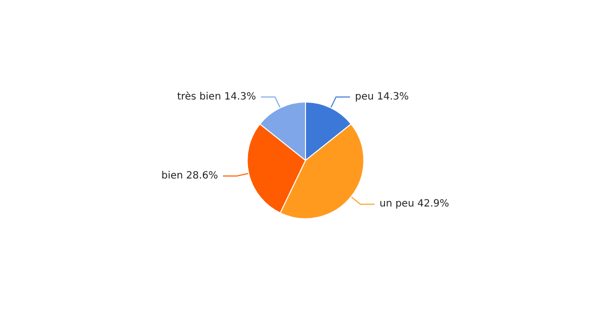 This screenshot has height=324, width=611. Describe the element at coordinates (414, 204) in the screenshot. I see `slice-label: un peu 42.9%` at that location.